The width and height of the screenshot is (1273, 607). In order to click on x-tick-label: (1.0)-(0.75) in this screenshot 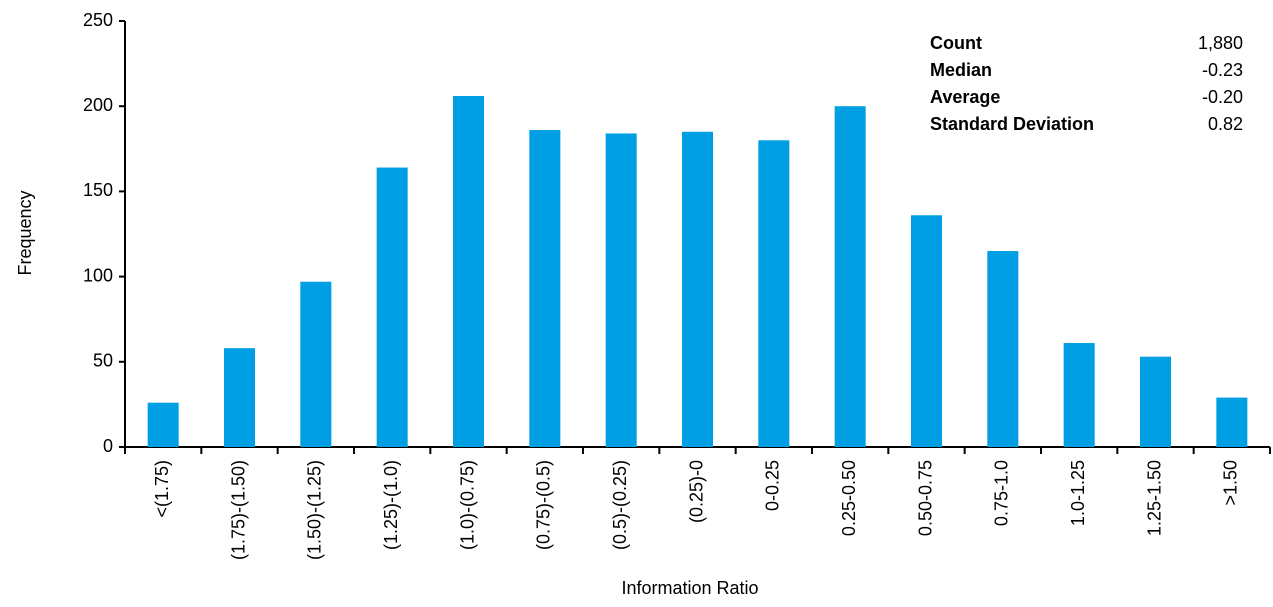, I will do `click(467, 505)`.